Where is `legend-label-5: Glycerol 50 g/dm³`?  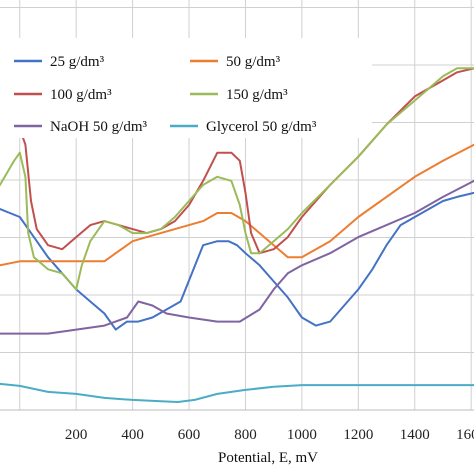 legend-label-5: Glycerol 50 g/dm³ is located at coordinates (261, 127).